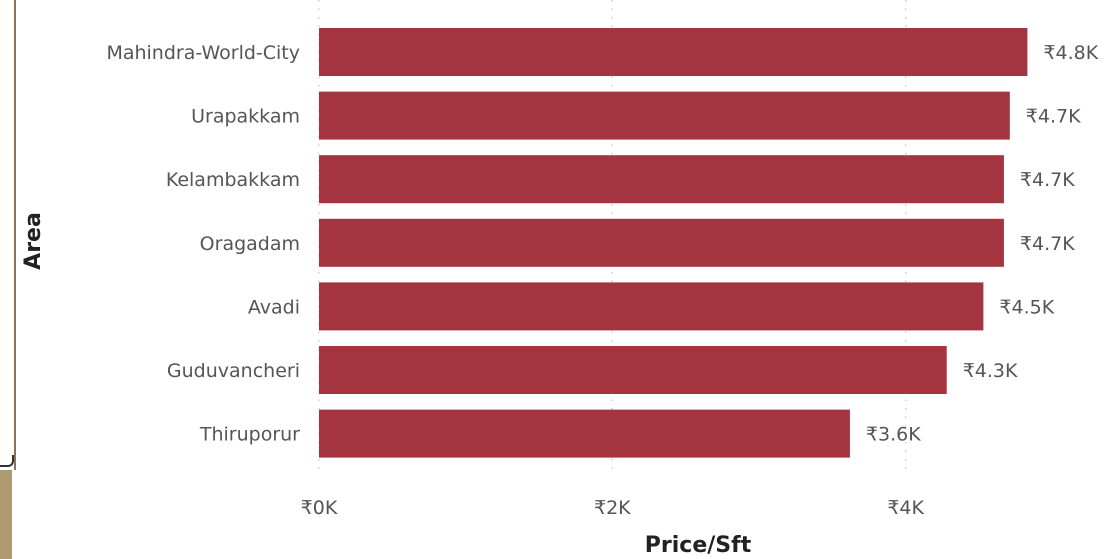  Describe the element at coordinates (990, 371) in the screenshot. I see `data-label: ₹4.3K` at that location.